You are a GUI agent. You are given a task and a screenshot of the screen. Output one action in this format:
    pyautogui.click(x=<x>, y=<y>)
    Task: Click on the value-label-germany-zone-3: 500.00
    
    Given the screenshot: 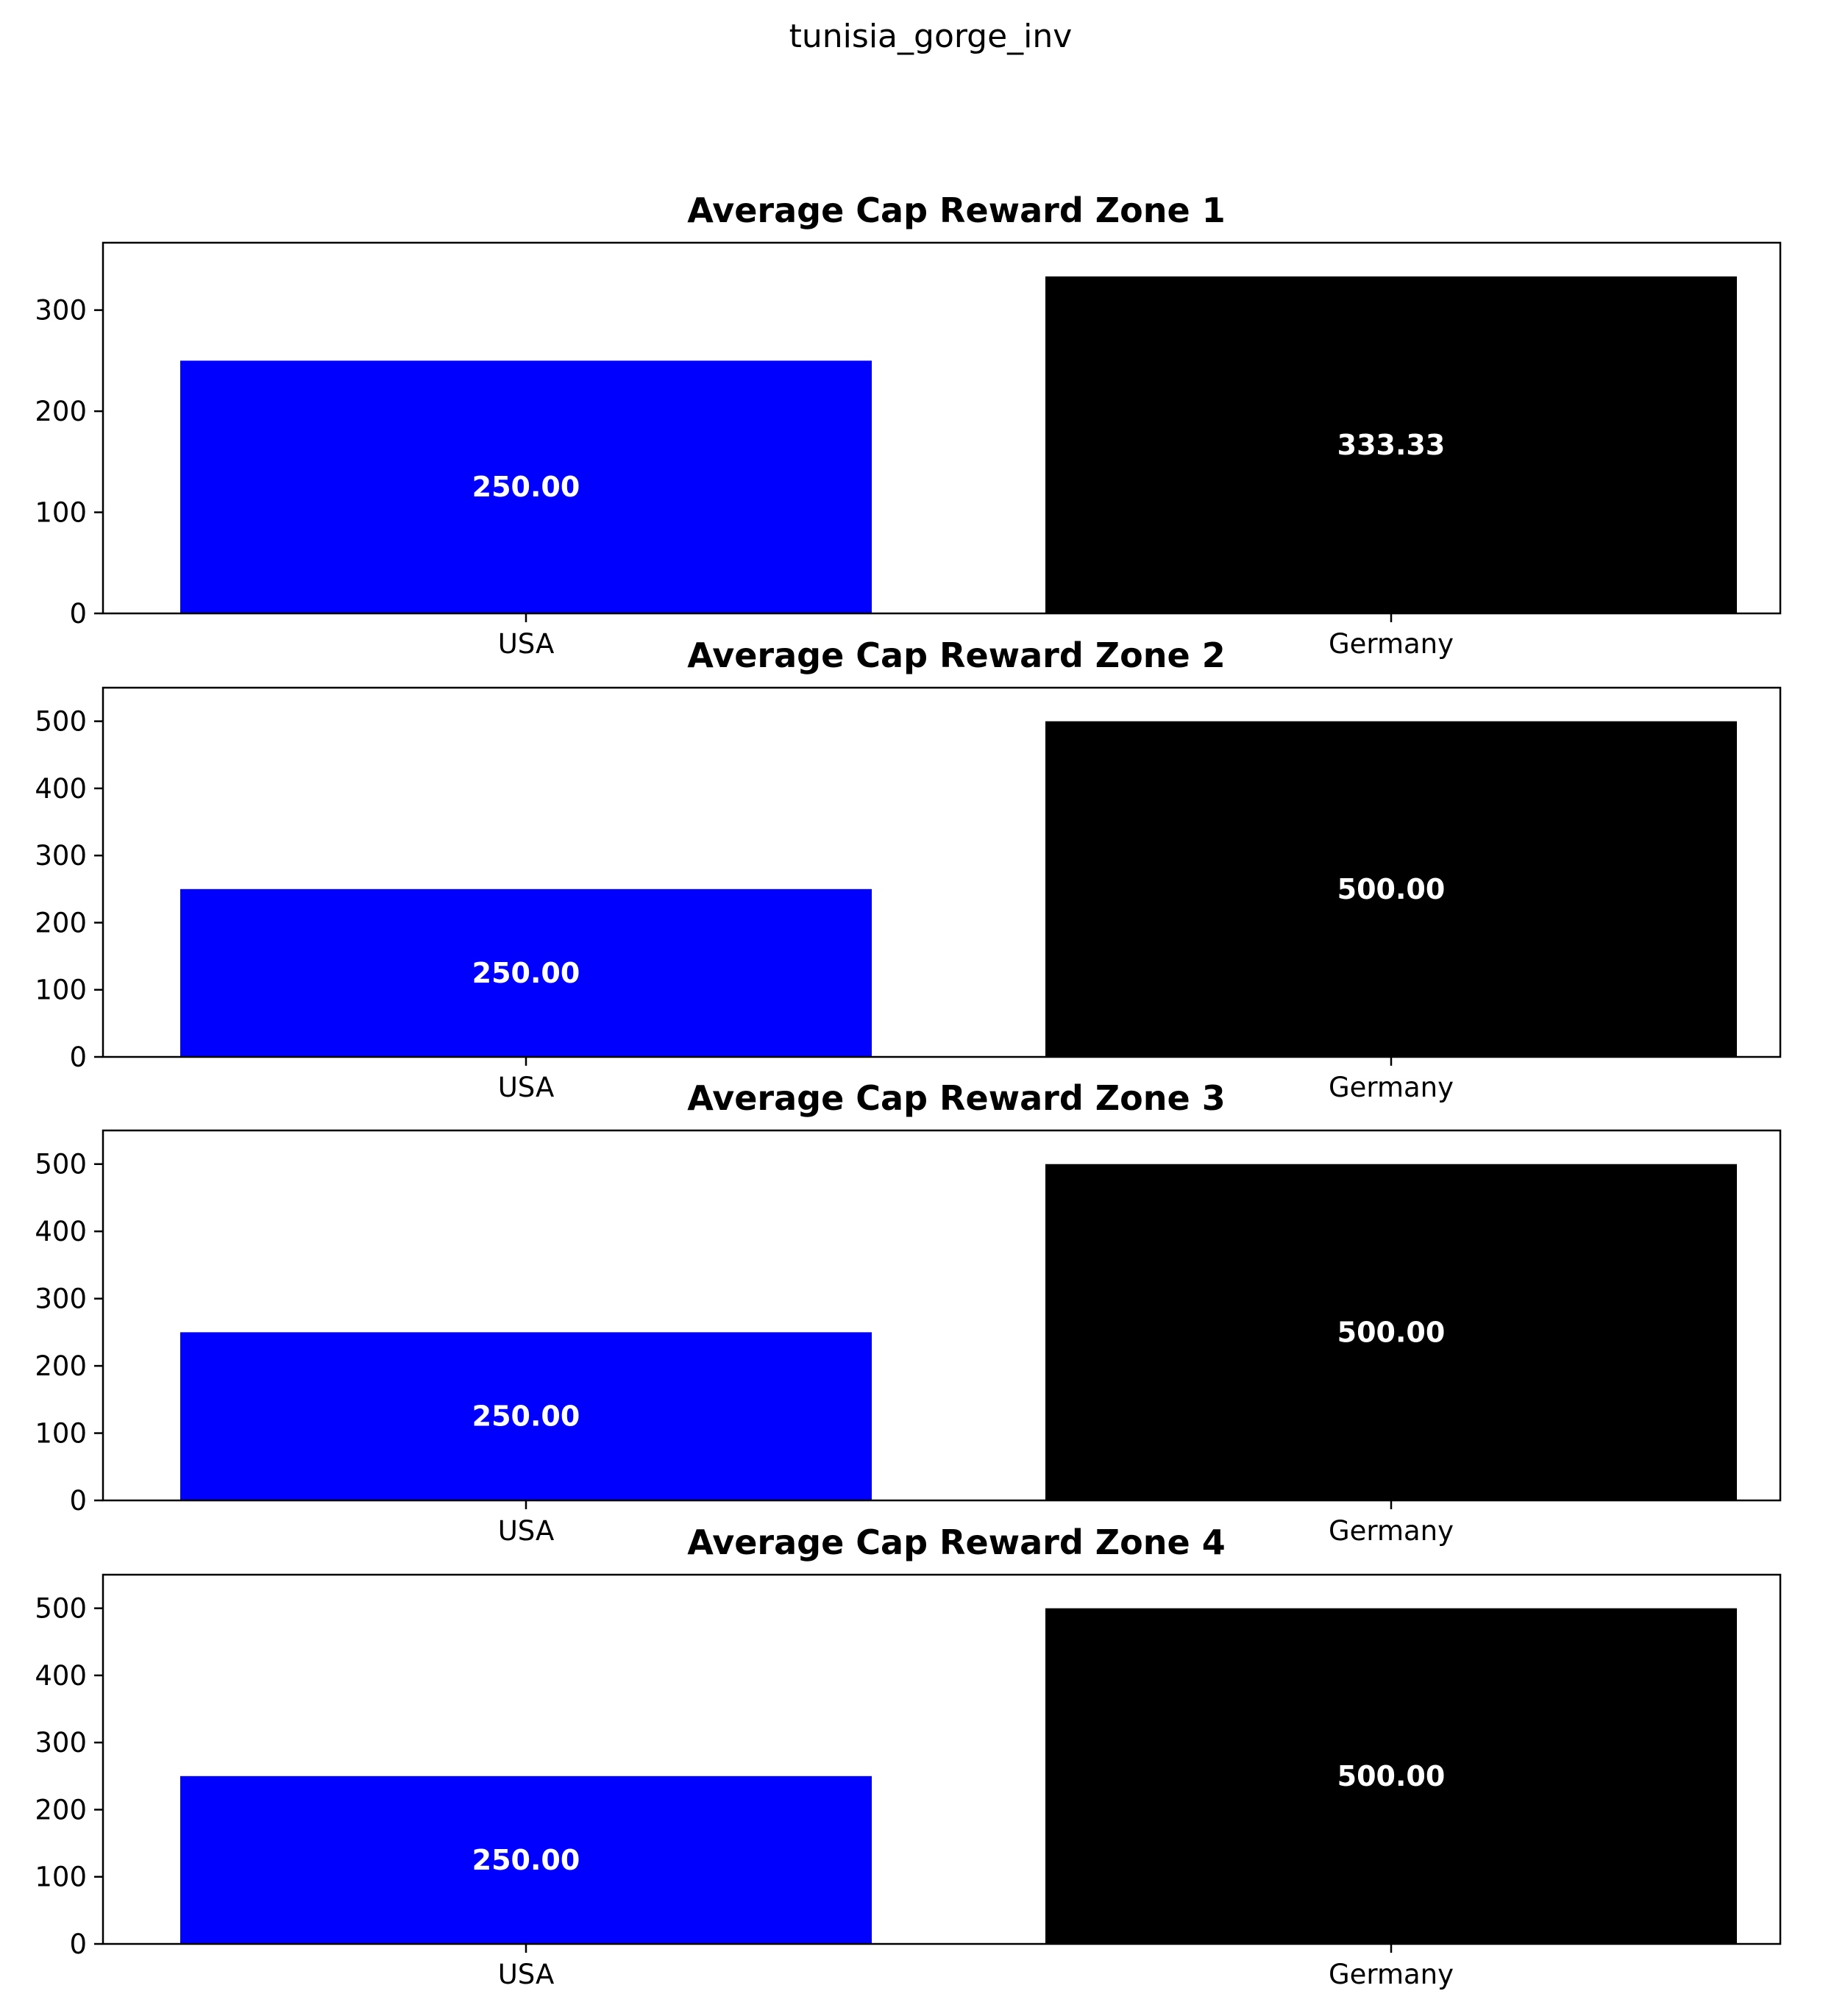 What is the action you would take?
    pyautogui.click(x=1391, y=1332)
    